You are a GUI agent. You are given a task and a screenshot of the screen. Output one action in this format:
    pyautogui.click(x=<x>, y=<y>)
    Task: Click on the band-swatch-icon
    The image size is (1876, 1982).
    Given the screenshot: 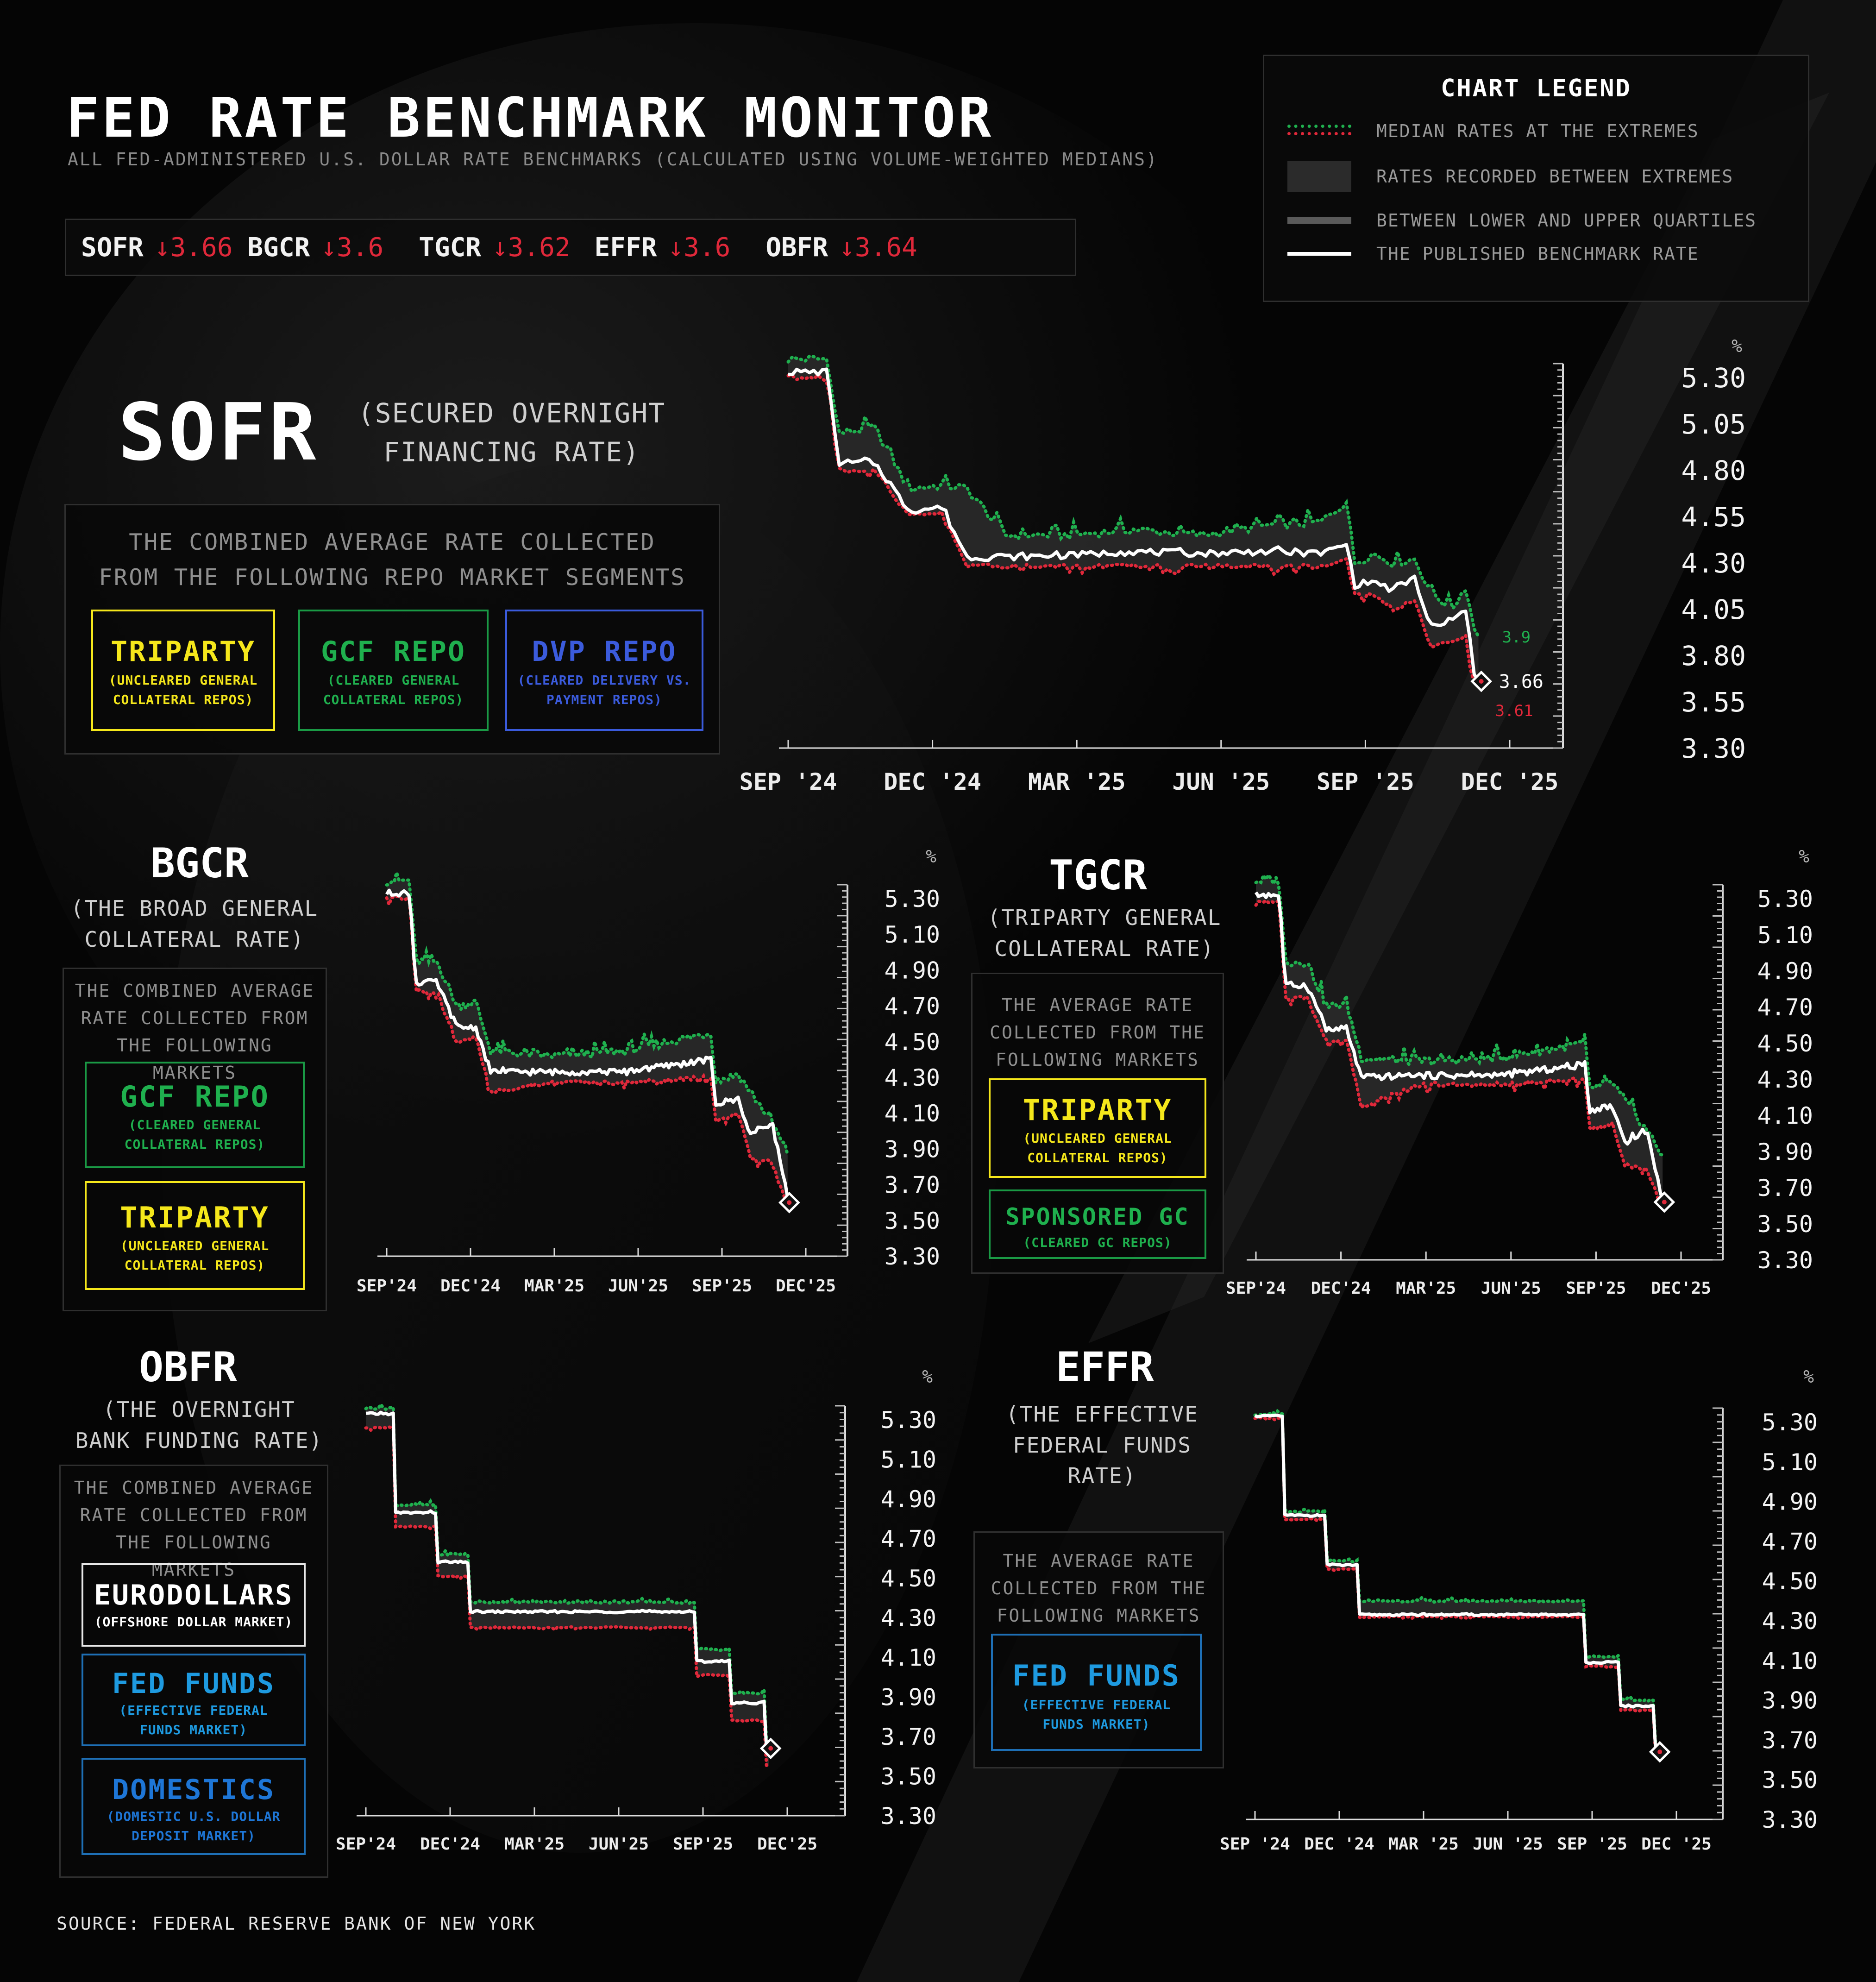 What is the action you would take?
    pyautogui.click(x=1319, y=176)
    